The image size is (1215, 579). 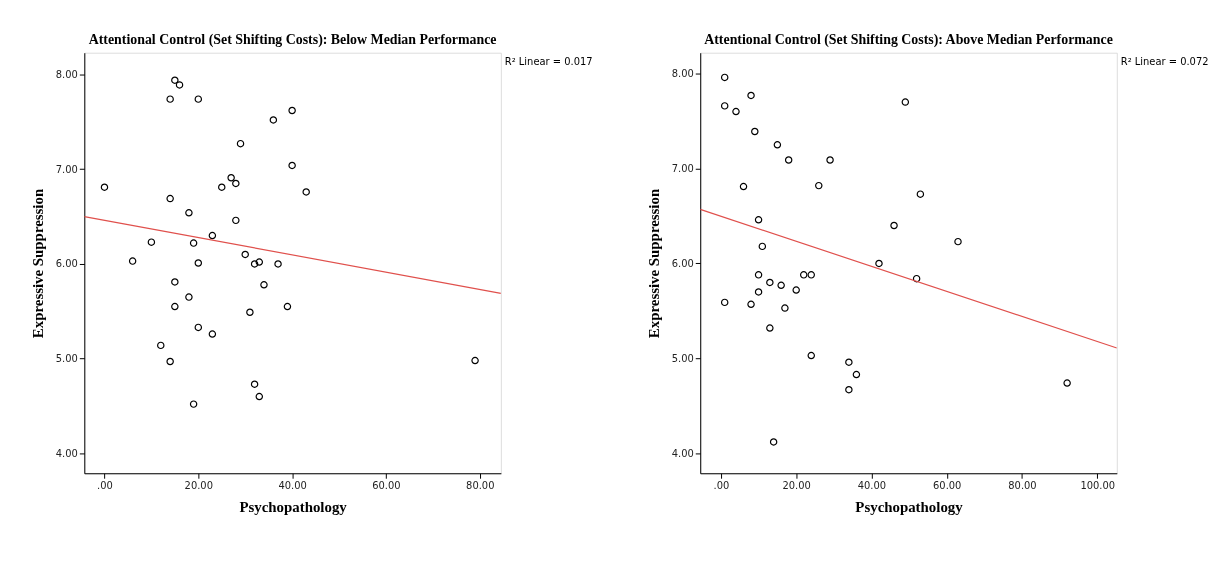 I want to click on chart-title: Attentional Control (Set Shifting Costs): Above Median Performance, so click(x=908, y=39).